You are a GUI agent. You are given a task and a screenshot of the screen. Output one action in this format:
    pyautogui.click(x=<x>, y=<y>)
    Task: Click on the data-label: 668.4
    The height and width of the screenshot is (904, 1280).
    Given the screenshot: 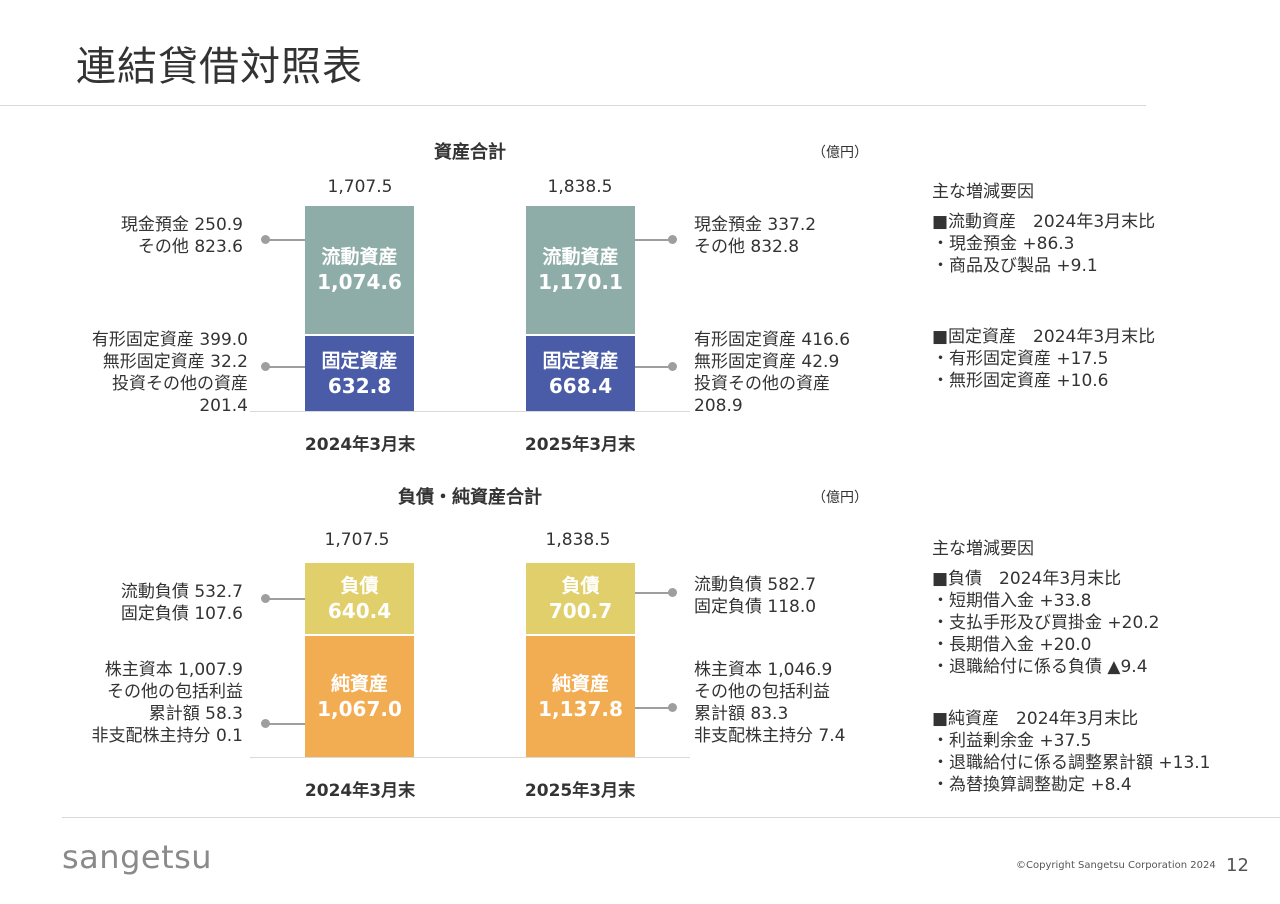 What is the action you would take?
    pyautogui.click(x=580, y=385)
    